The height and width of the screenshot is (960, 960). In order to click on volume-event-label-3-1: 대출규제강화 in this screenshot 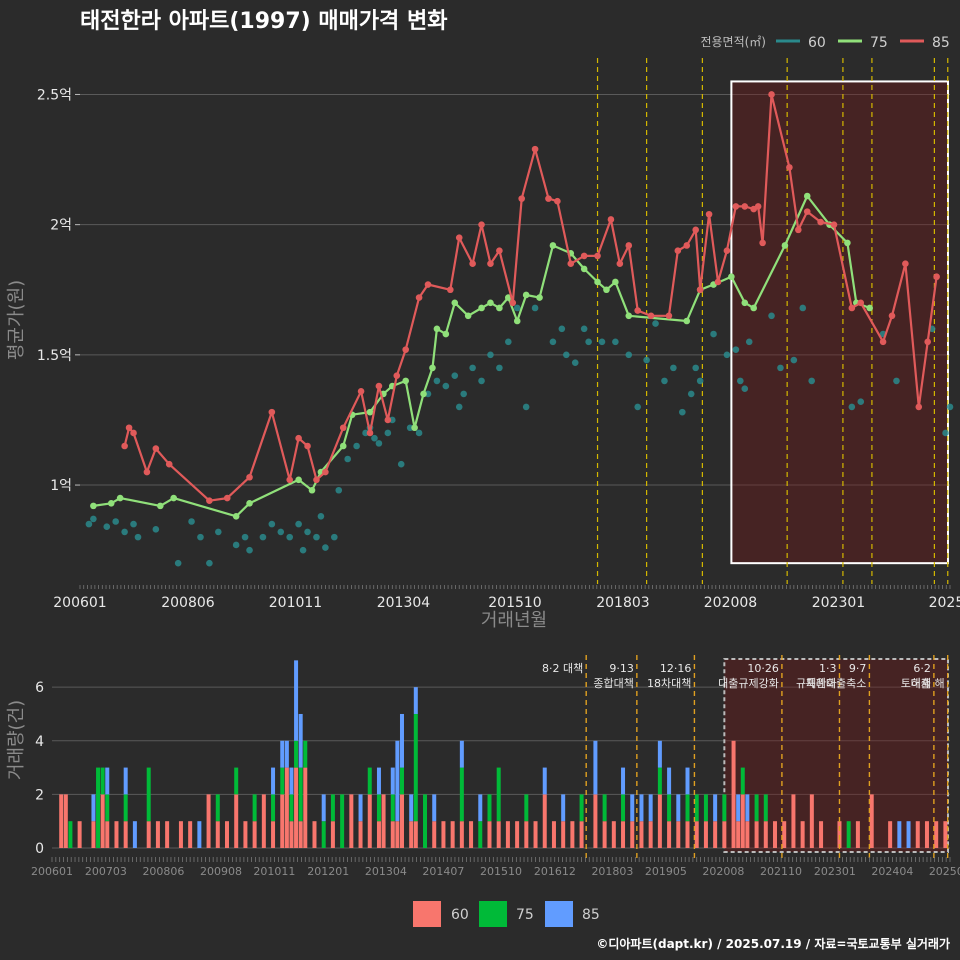, I will do `click(748, 683)`.